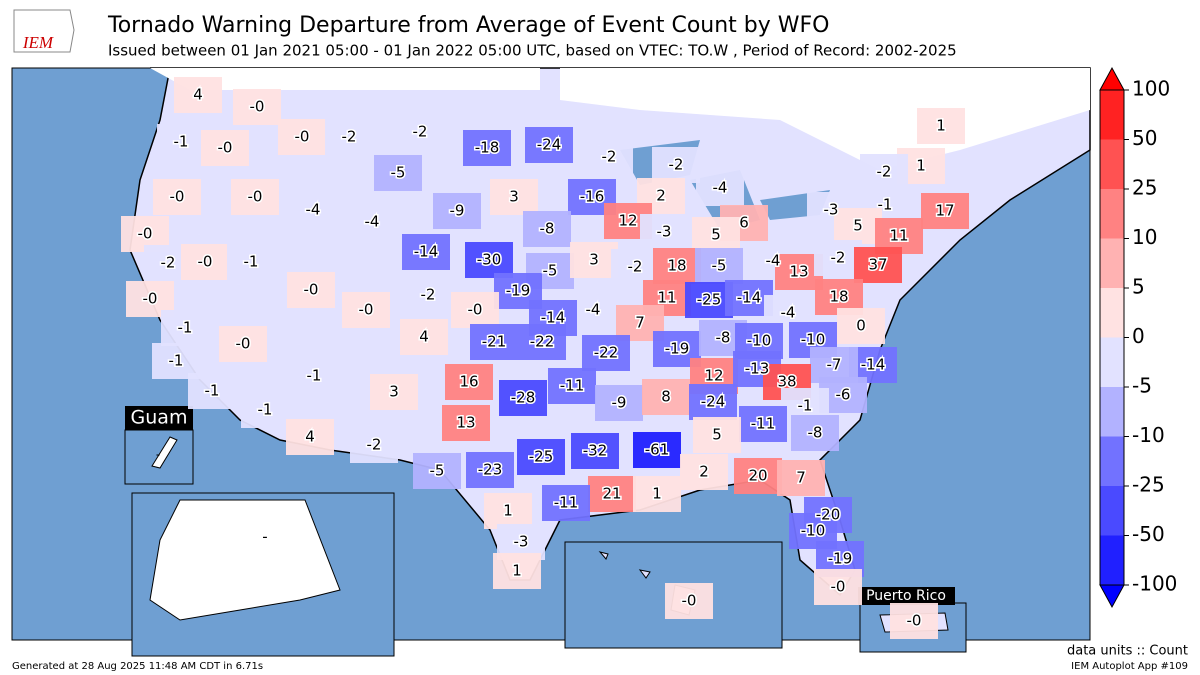 This screenshot has height=675, width=1200. I want to click on wfo-label: 16, so click(468, 382).